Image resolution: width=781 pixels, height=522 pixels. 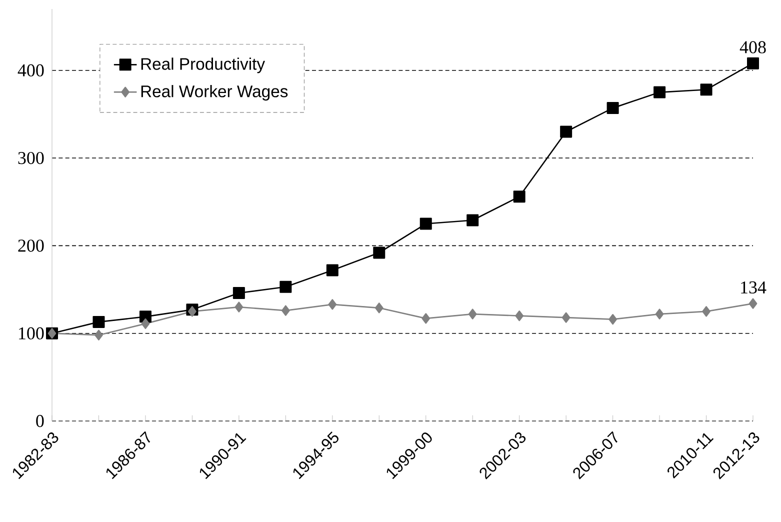 I want to click on y-tick-label: 200, so click(x=31, y=246).